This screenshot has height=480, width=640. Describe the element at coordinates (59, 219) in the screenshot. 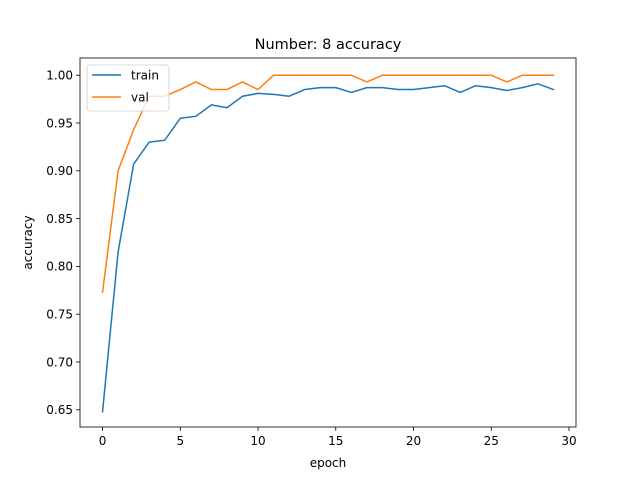

I see `y-tick-label: 0.85` at that location.